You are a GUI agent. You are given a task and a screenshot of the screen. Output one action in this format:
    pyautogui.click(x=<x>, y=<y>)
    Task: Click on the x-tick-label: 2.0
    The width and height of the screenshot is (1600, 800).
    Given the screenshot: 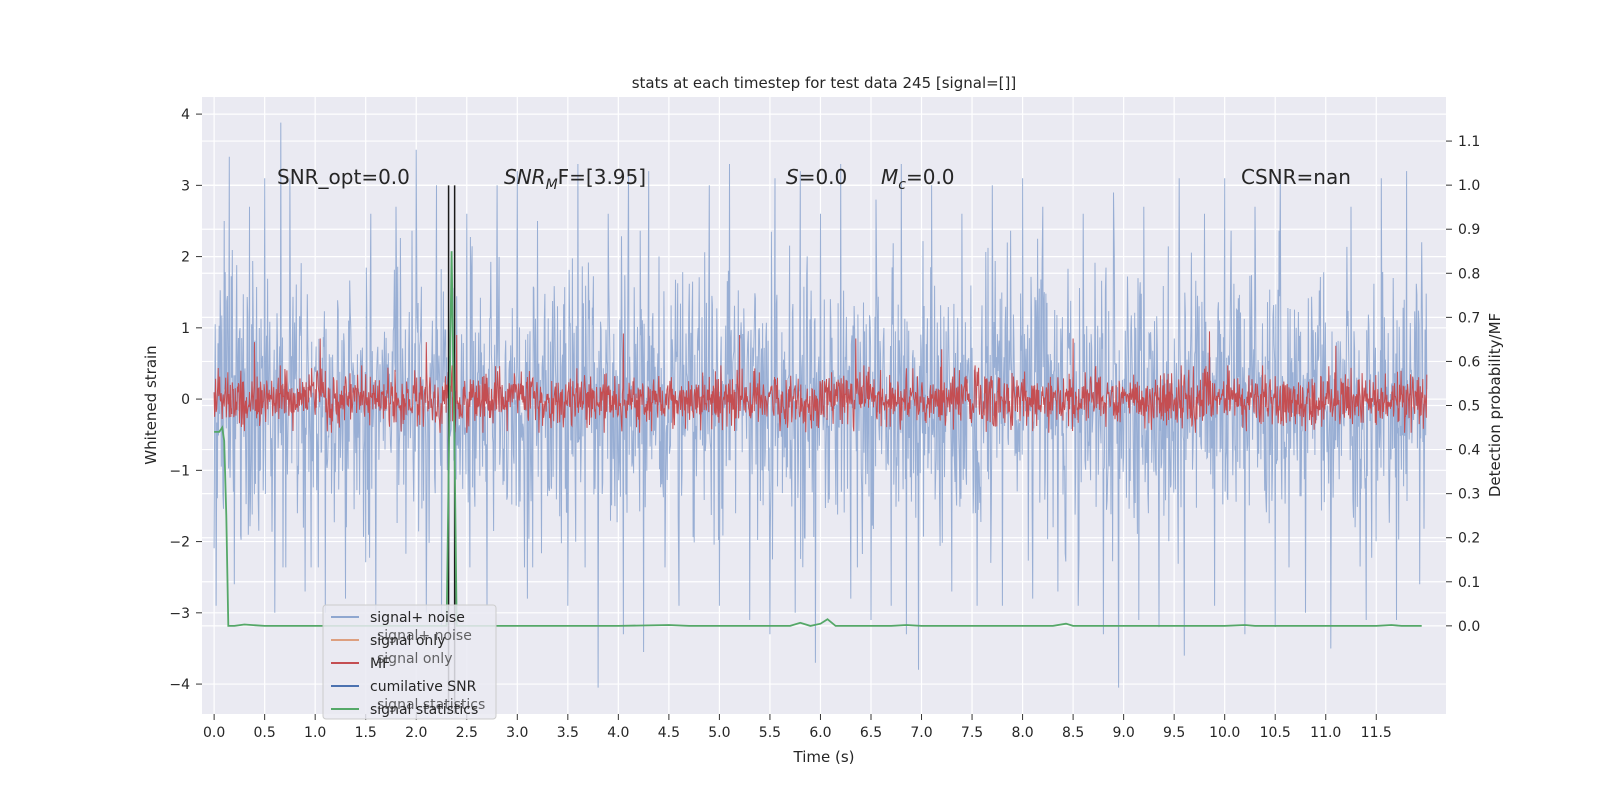 What is the action you would take?
    pyautogui.click(x=416, y=733)
    